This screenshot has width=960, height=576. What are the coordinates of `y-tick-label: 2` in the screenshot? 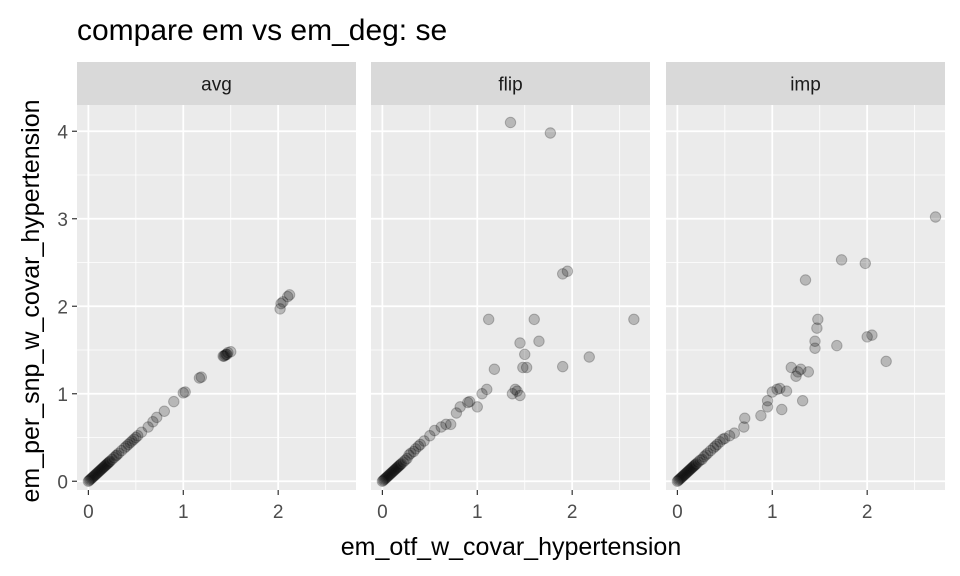 It's located at (62, 307).